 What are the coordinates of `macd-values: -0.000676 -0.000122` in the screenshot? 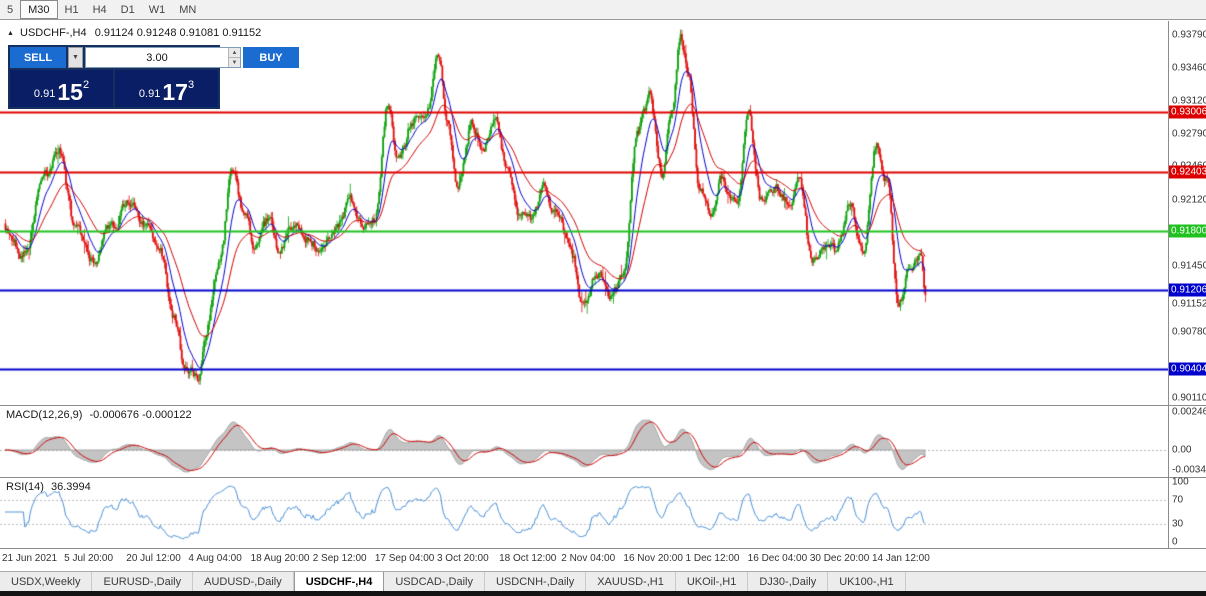 It's located at (140, 415).